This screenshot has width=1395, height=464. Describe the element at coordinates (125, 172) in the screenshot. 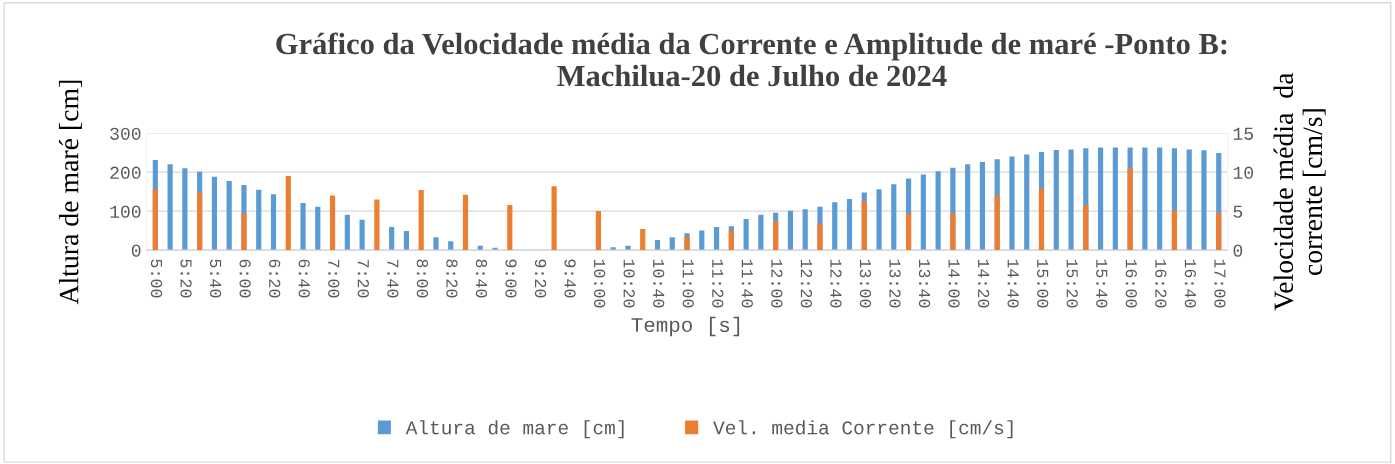

I see `y-tick-label: 200` at that location.